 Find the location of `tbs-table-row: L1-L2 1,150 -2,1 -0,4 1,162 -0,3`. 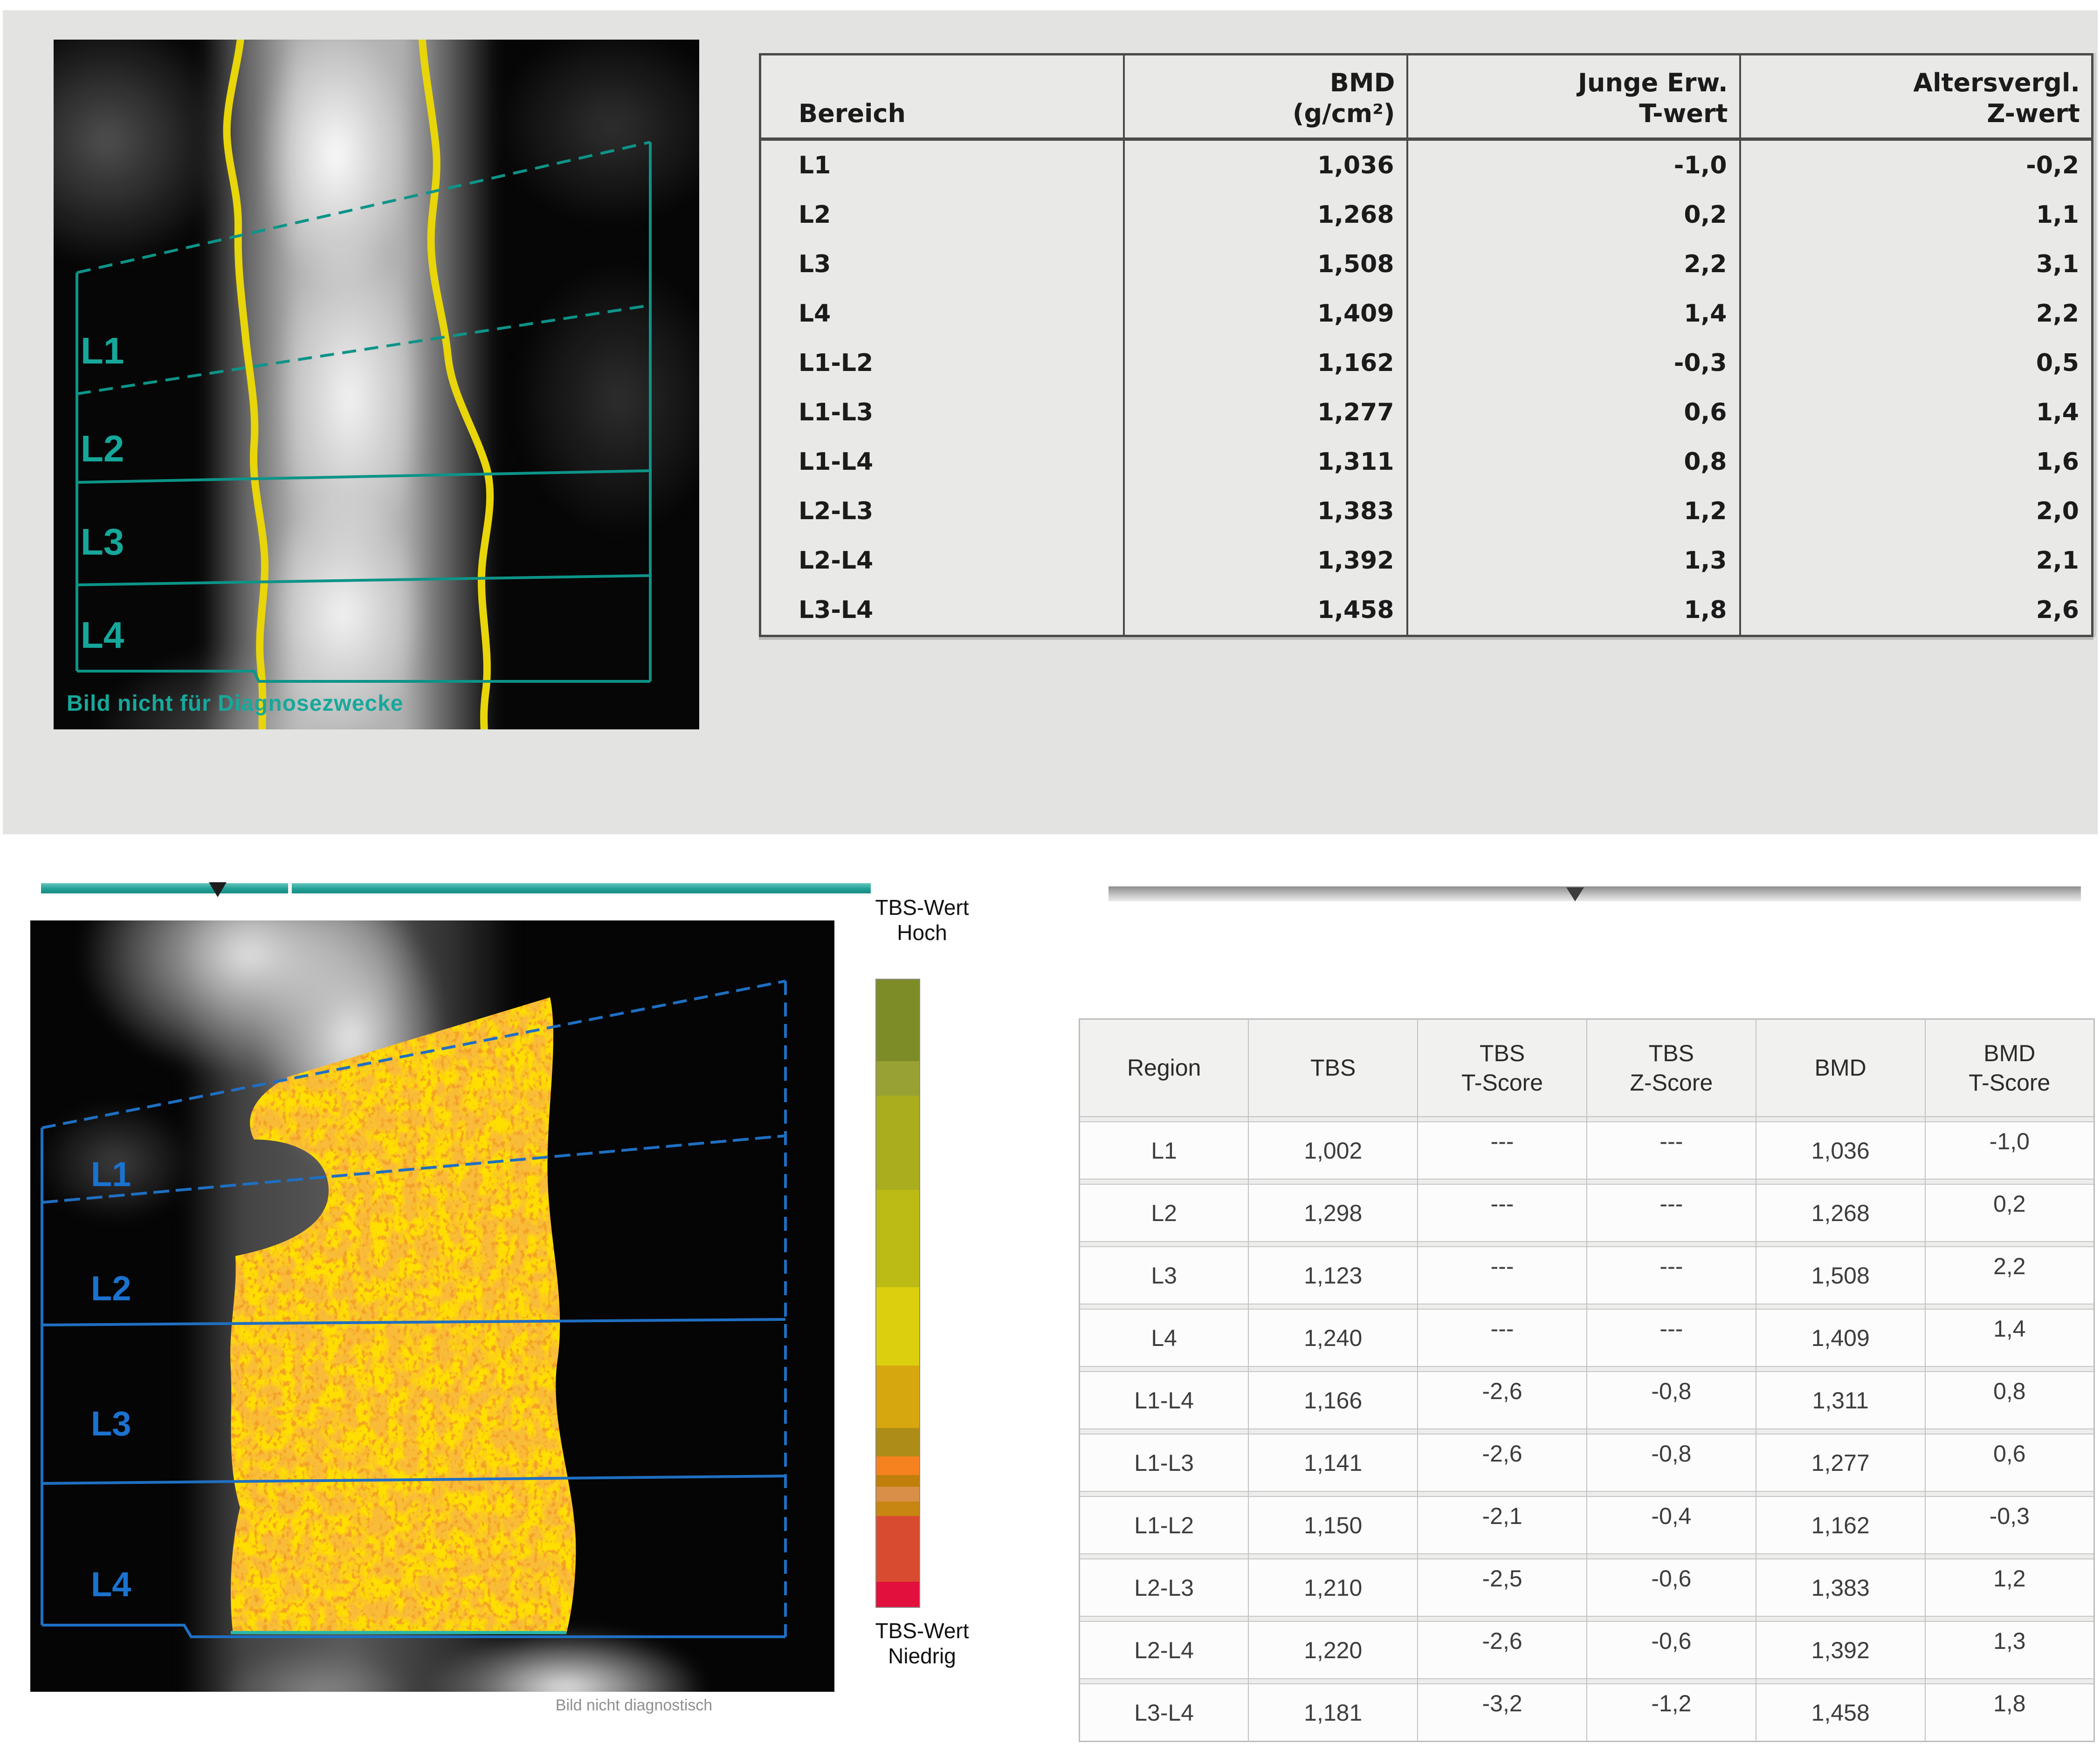

tbs-table-row: L1-L2 1,150 -2,1 -0,4 1,162 -0,3 is located at coordinates (1587, 1525).